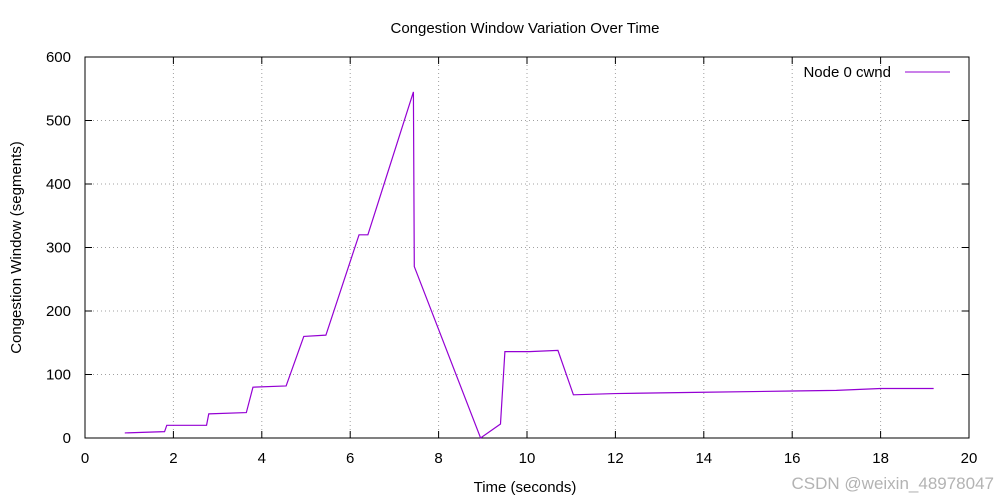 The height and width of the screenshot is (500, 1000). Describe the element at coordinates (880, 458) in the screenshot. I see `x-tick-label: 18` at that location.